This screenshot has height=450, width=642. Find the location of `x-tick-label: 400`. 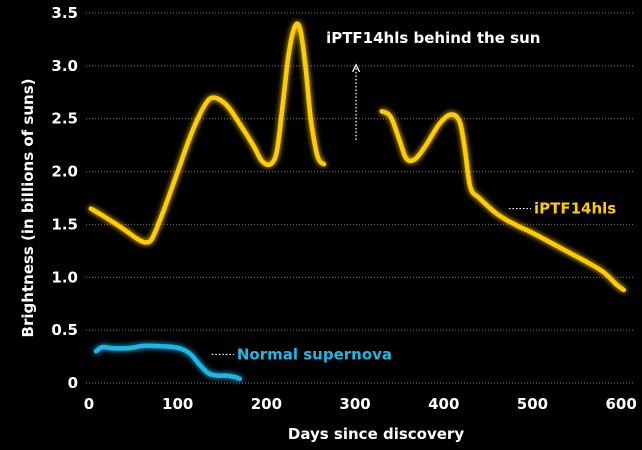

x-tick-label: 400 is located at coordinates (443, 404).